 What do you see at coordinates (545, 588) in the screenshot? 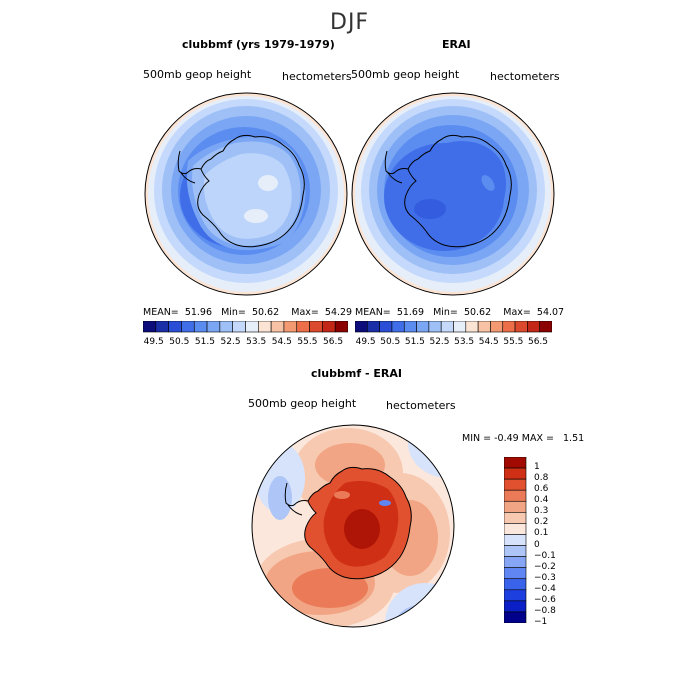
I see `colorbar-tick-label: −0.4` at bounding box center [545, 588].